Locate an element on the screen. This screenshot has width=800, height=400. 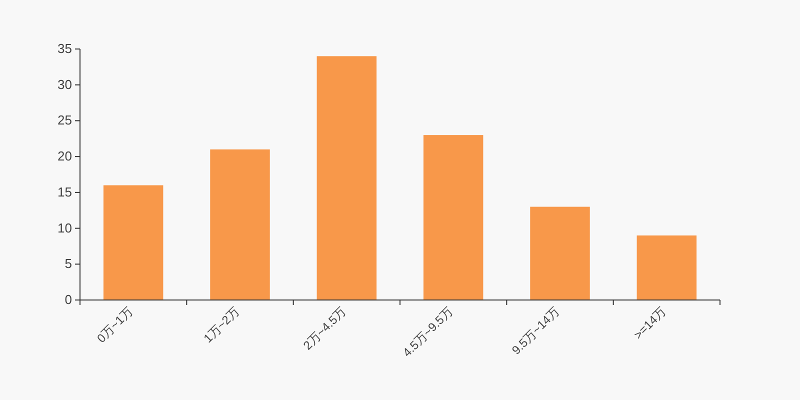
y-tick-label: 5 is located at coordinates (68, 264).